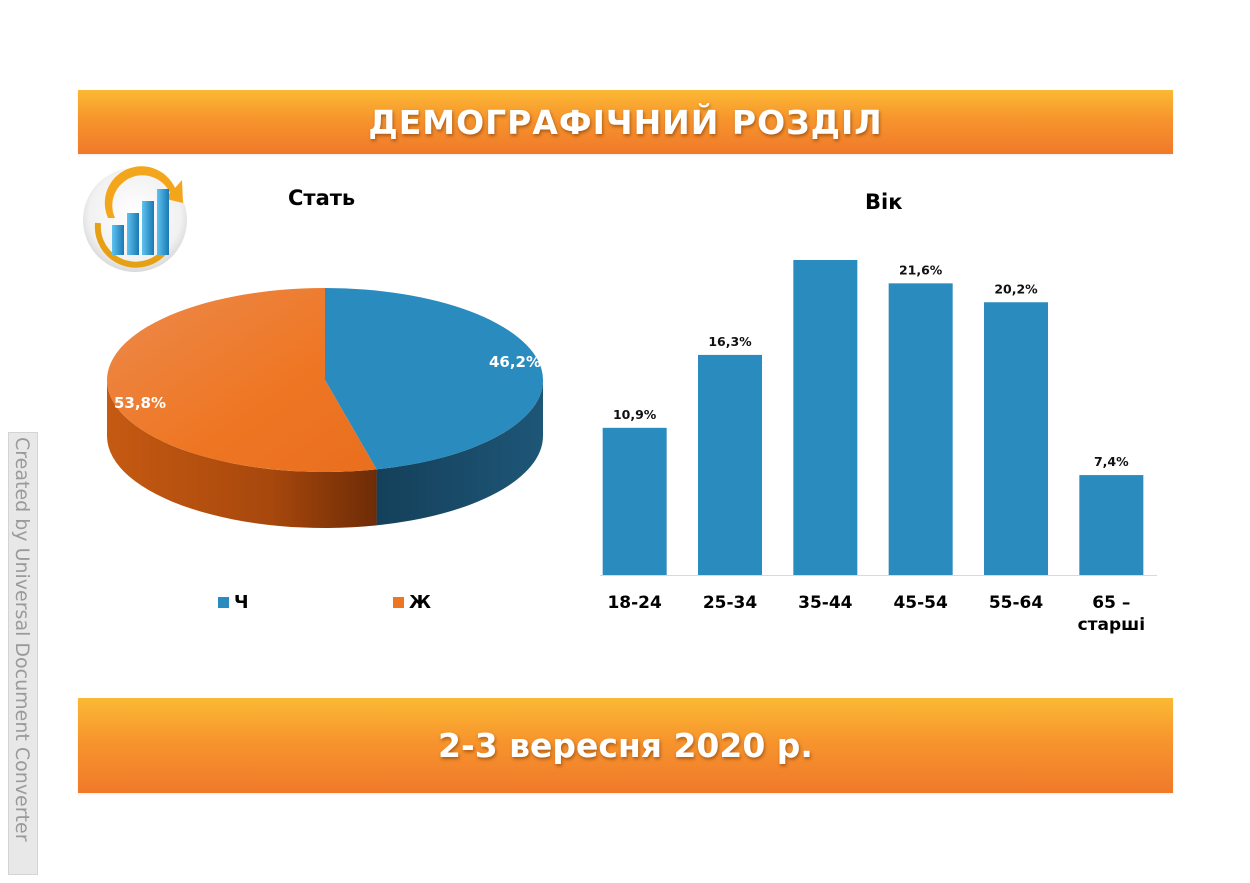 Image resolution: width=1250 pixels, height=883 pixels. I want to click on pie-slice-side-female, so click(242, 454).